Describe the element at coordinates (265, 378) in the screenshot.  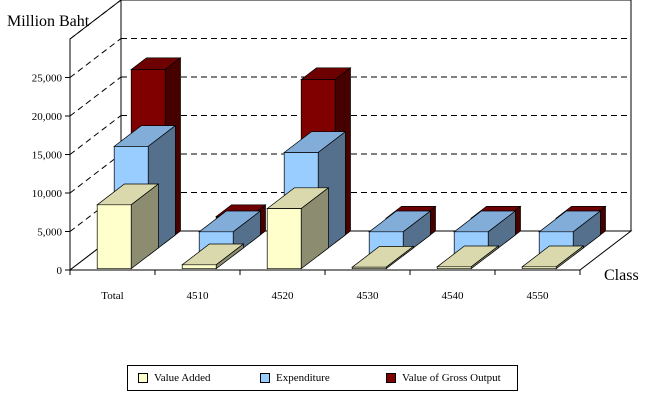
I see `legend-swatch-expenditure` at that location.